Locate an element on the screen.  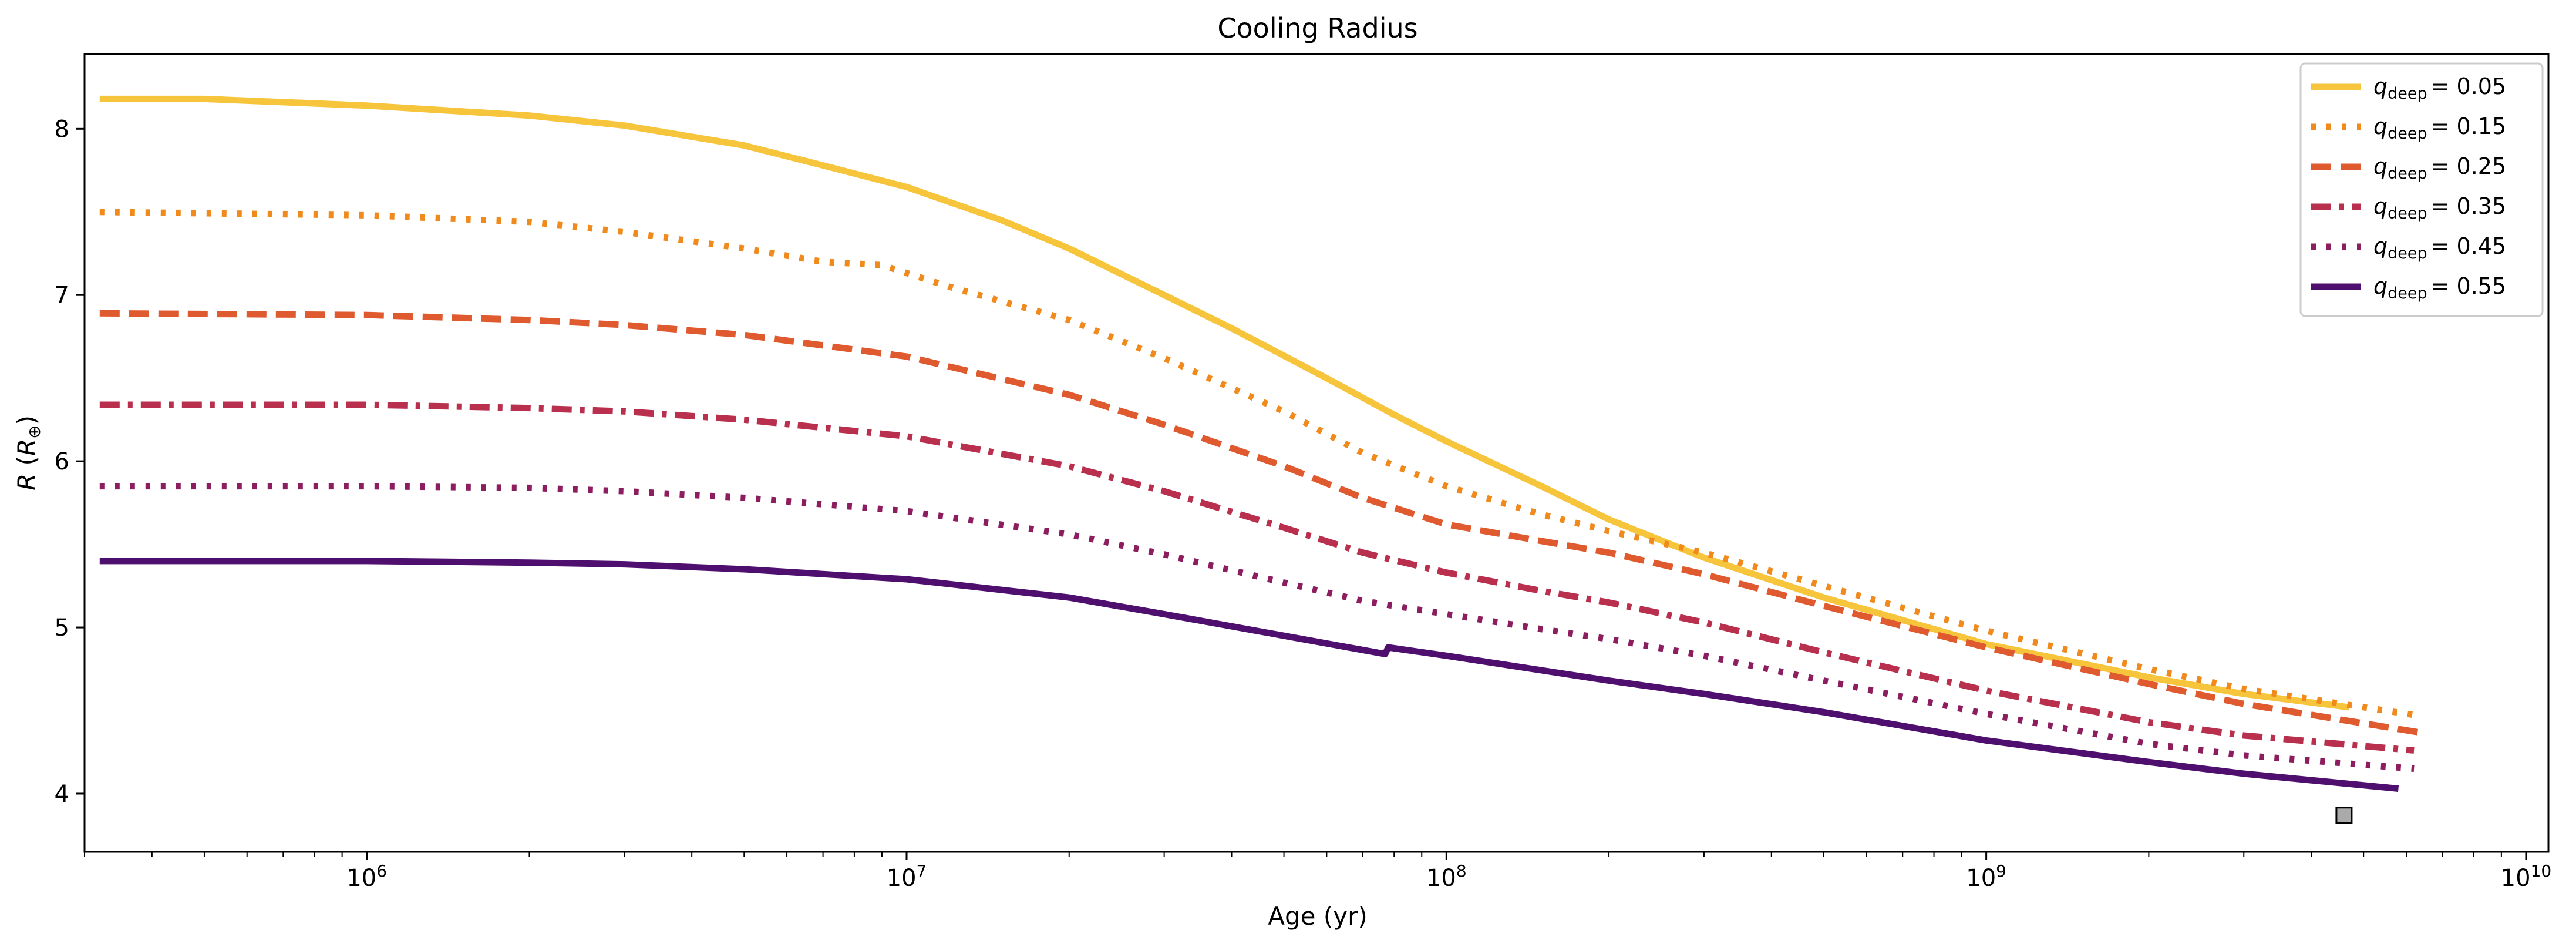
legend-item-3: qdeep = 0.35 is located at coordinates (2408, 208).